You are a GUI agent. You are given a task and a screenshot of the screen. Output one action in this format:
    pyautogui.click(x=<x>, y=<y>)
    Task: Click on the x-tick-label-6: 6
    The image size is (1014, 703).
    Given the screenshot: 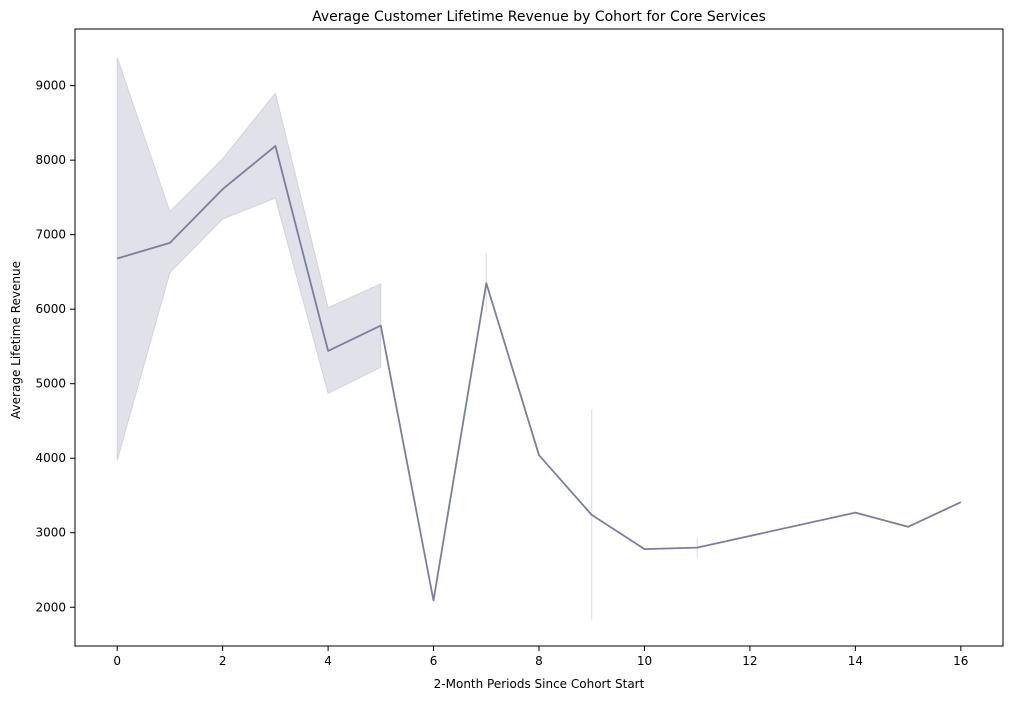 What is the action you would take?
    pyautogui.click(x=434, y=661)
    